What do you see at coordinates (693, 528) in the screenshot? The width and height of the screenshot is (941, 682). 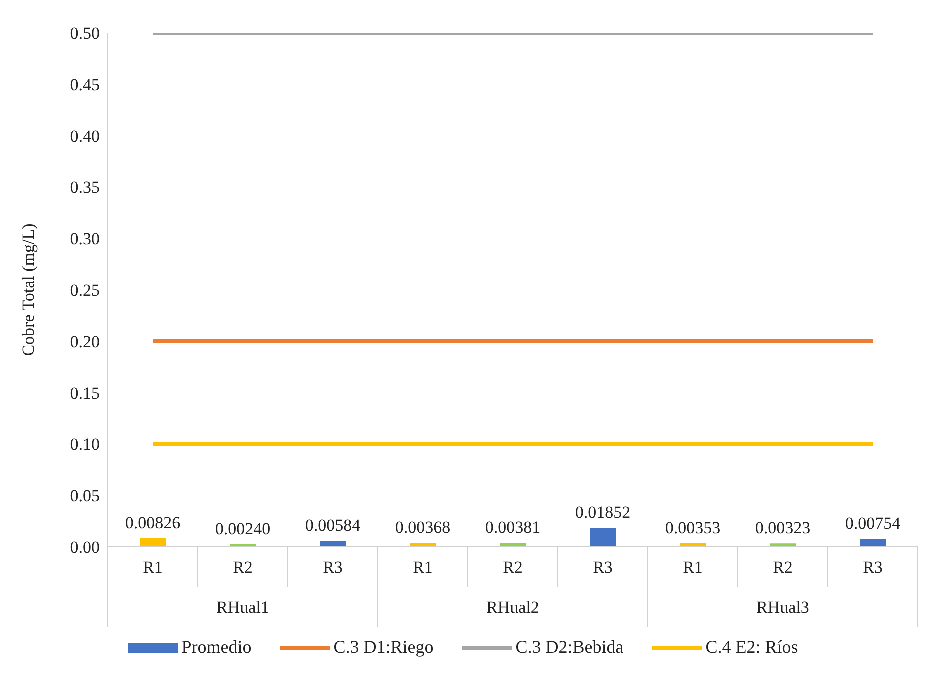 I see `data-label: 0.00353` at bounding box center [693, 528].